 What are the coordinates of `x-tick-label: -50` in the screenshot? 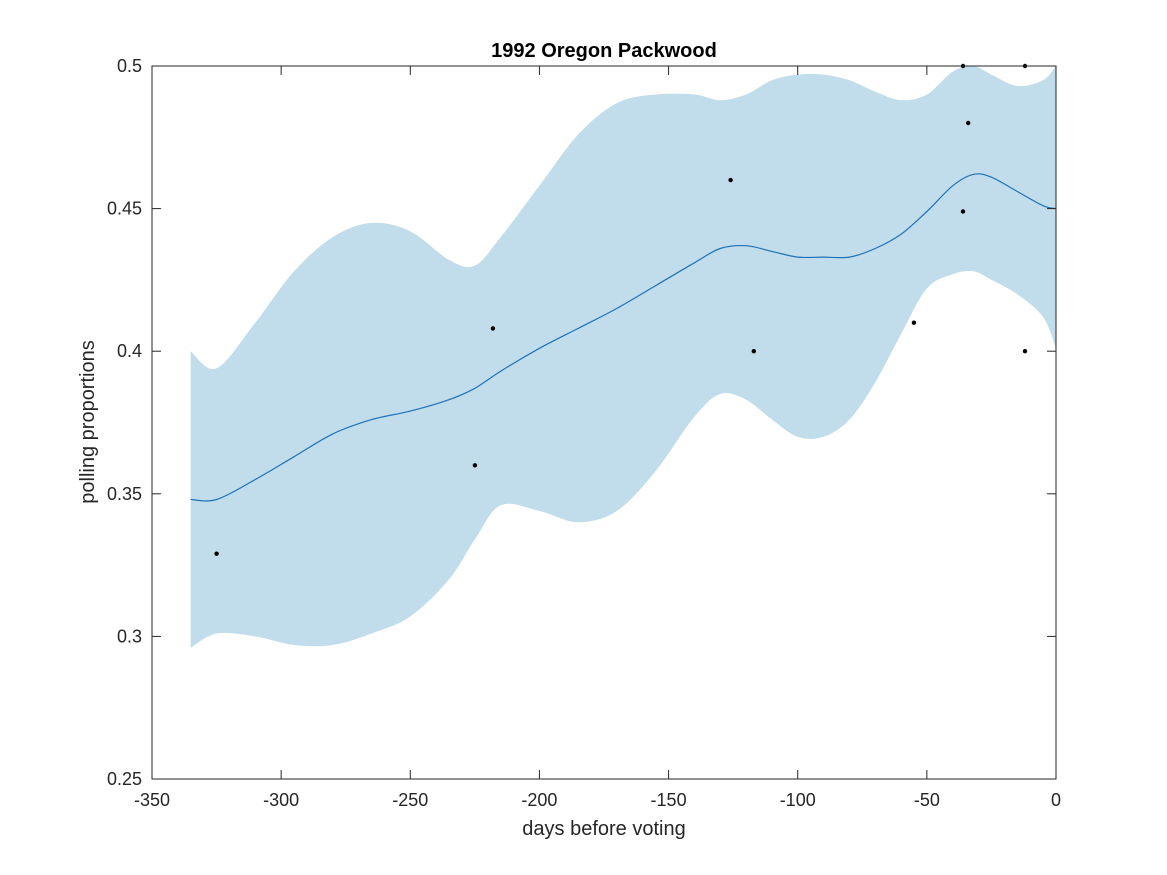 It's located at (927, 800).